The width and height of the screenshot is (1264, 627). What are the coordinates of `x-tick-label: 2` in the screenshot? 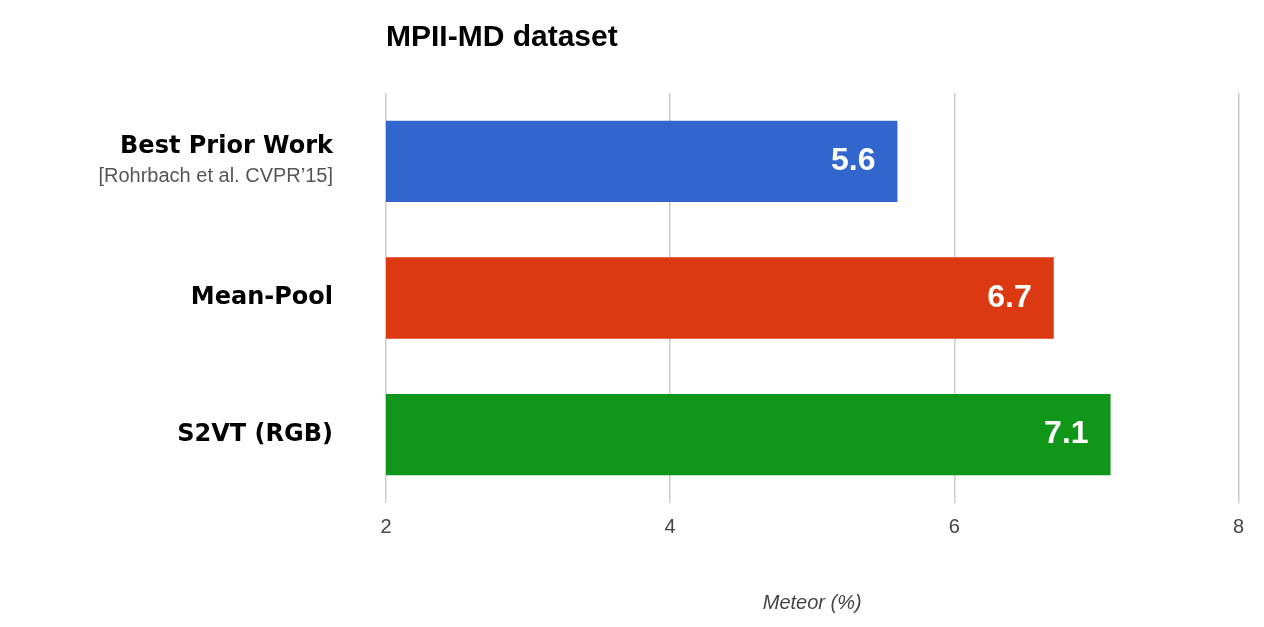 It's located at (386, 525).